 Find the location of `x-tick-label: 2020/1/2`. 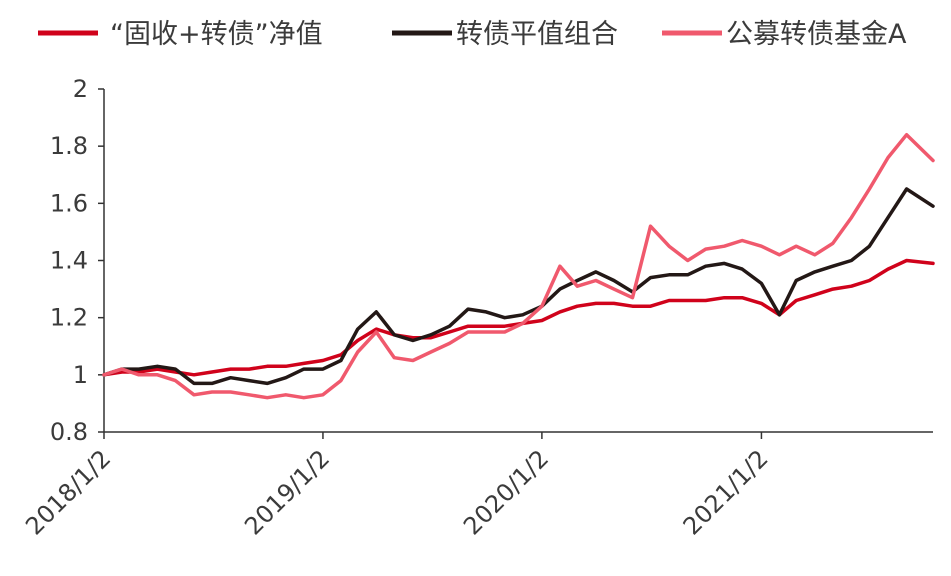

x-tick-label: 2020/1/2 is located at coordinates (506, 492).